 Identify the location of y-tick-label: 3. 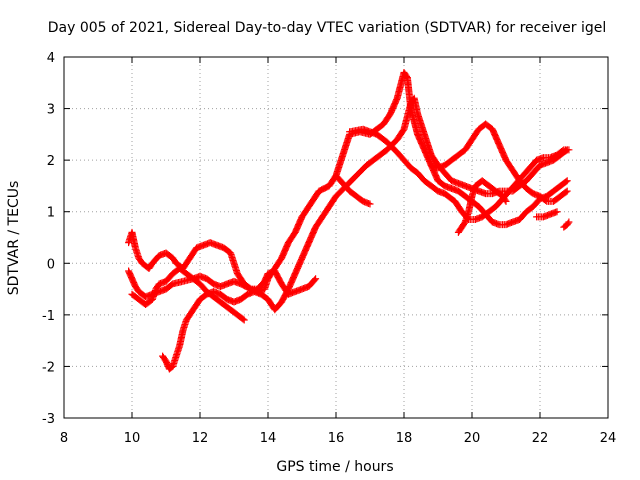
(51, 110).